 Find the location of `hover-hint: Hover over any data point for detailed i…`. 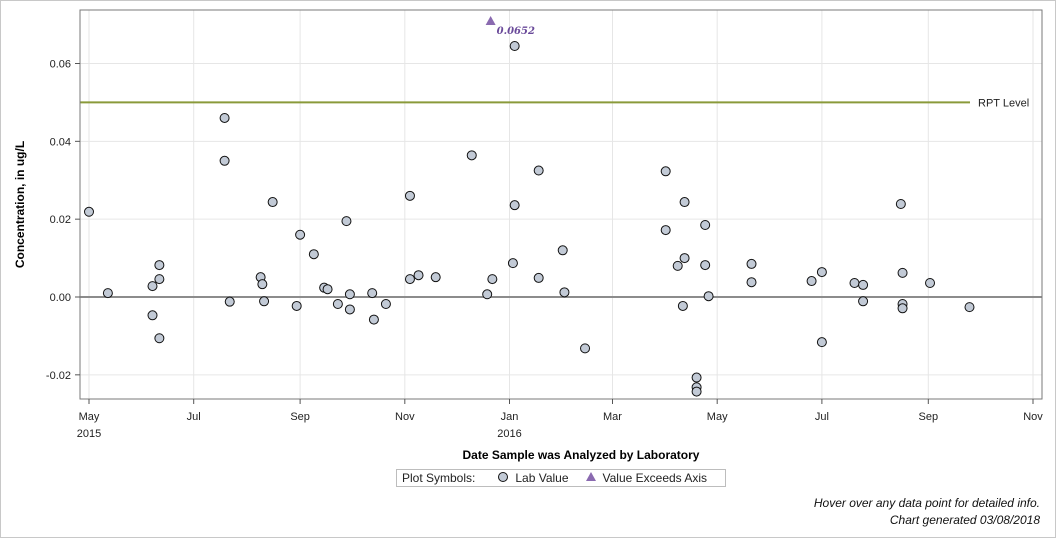

hover-hint: Hover over any data point for detailed i… is located at coordinates (926, 503).